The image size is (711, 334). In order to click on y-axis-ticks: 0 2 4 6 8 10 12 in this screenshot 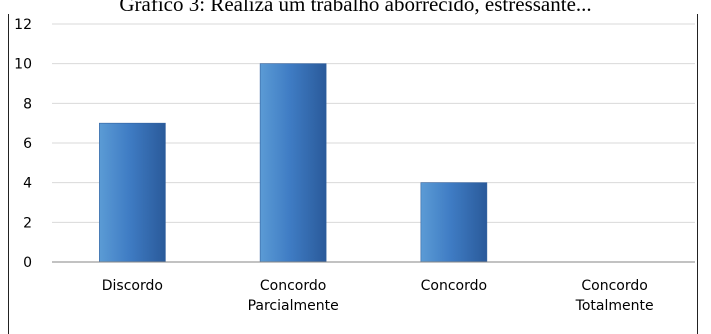, I will do `click(23, 144)`.